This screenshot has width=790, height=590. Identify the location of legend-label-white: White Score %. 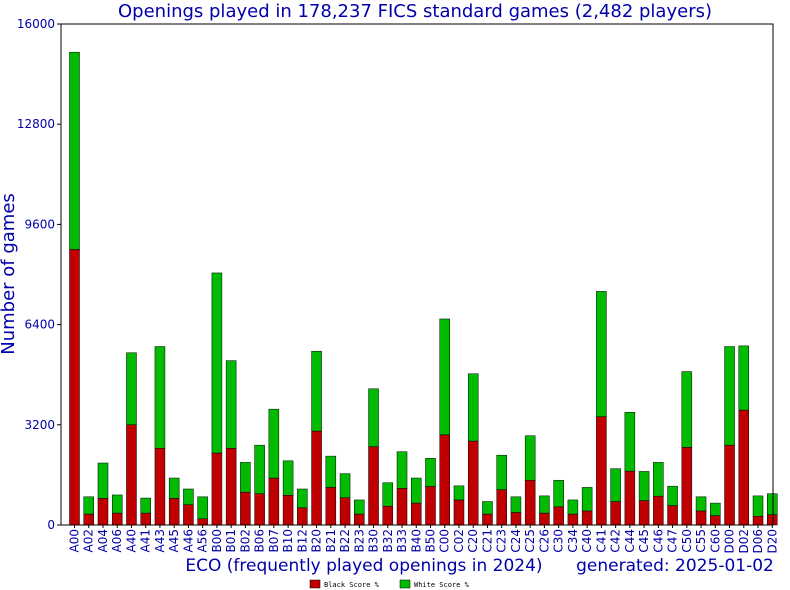
(442, 585).